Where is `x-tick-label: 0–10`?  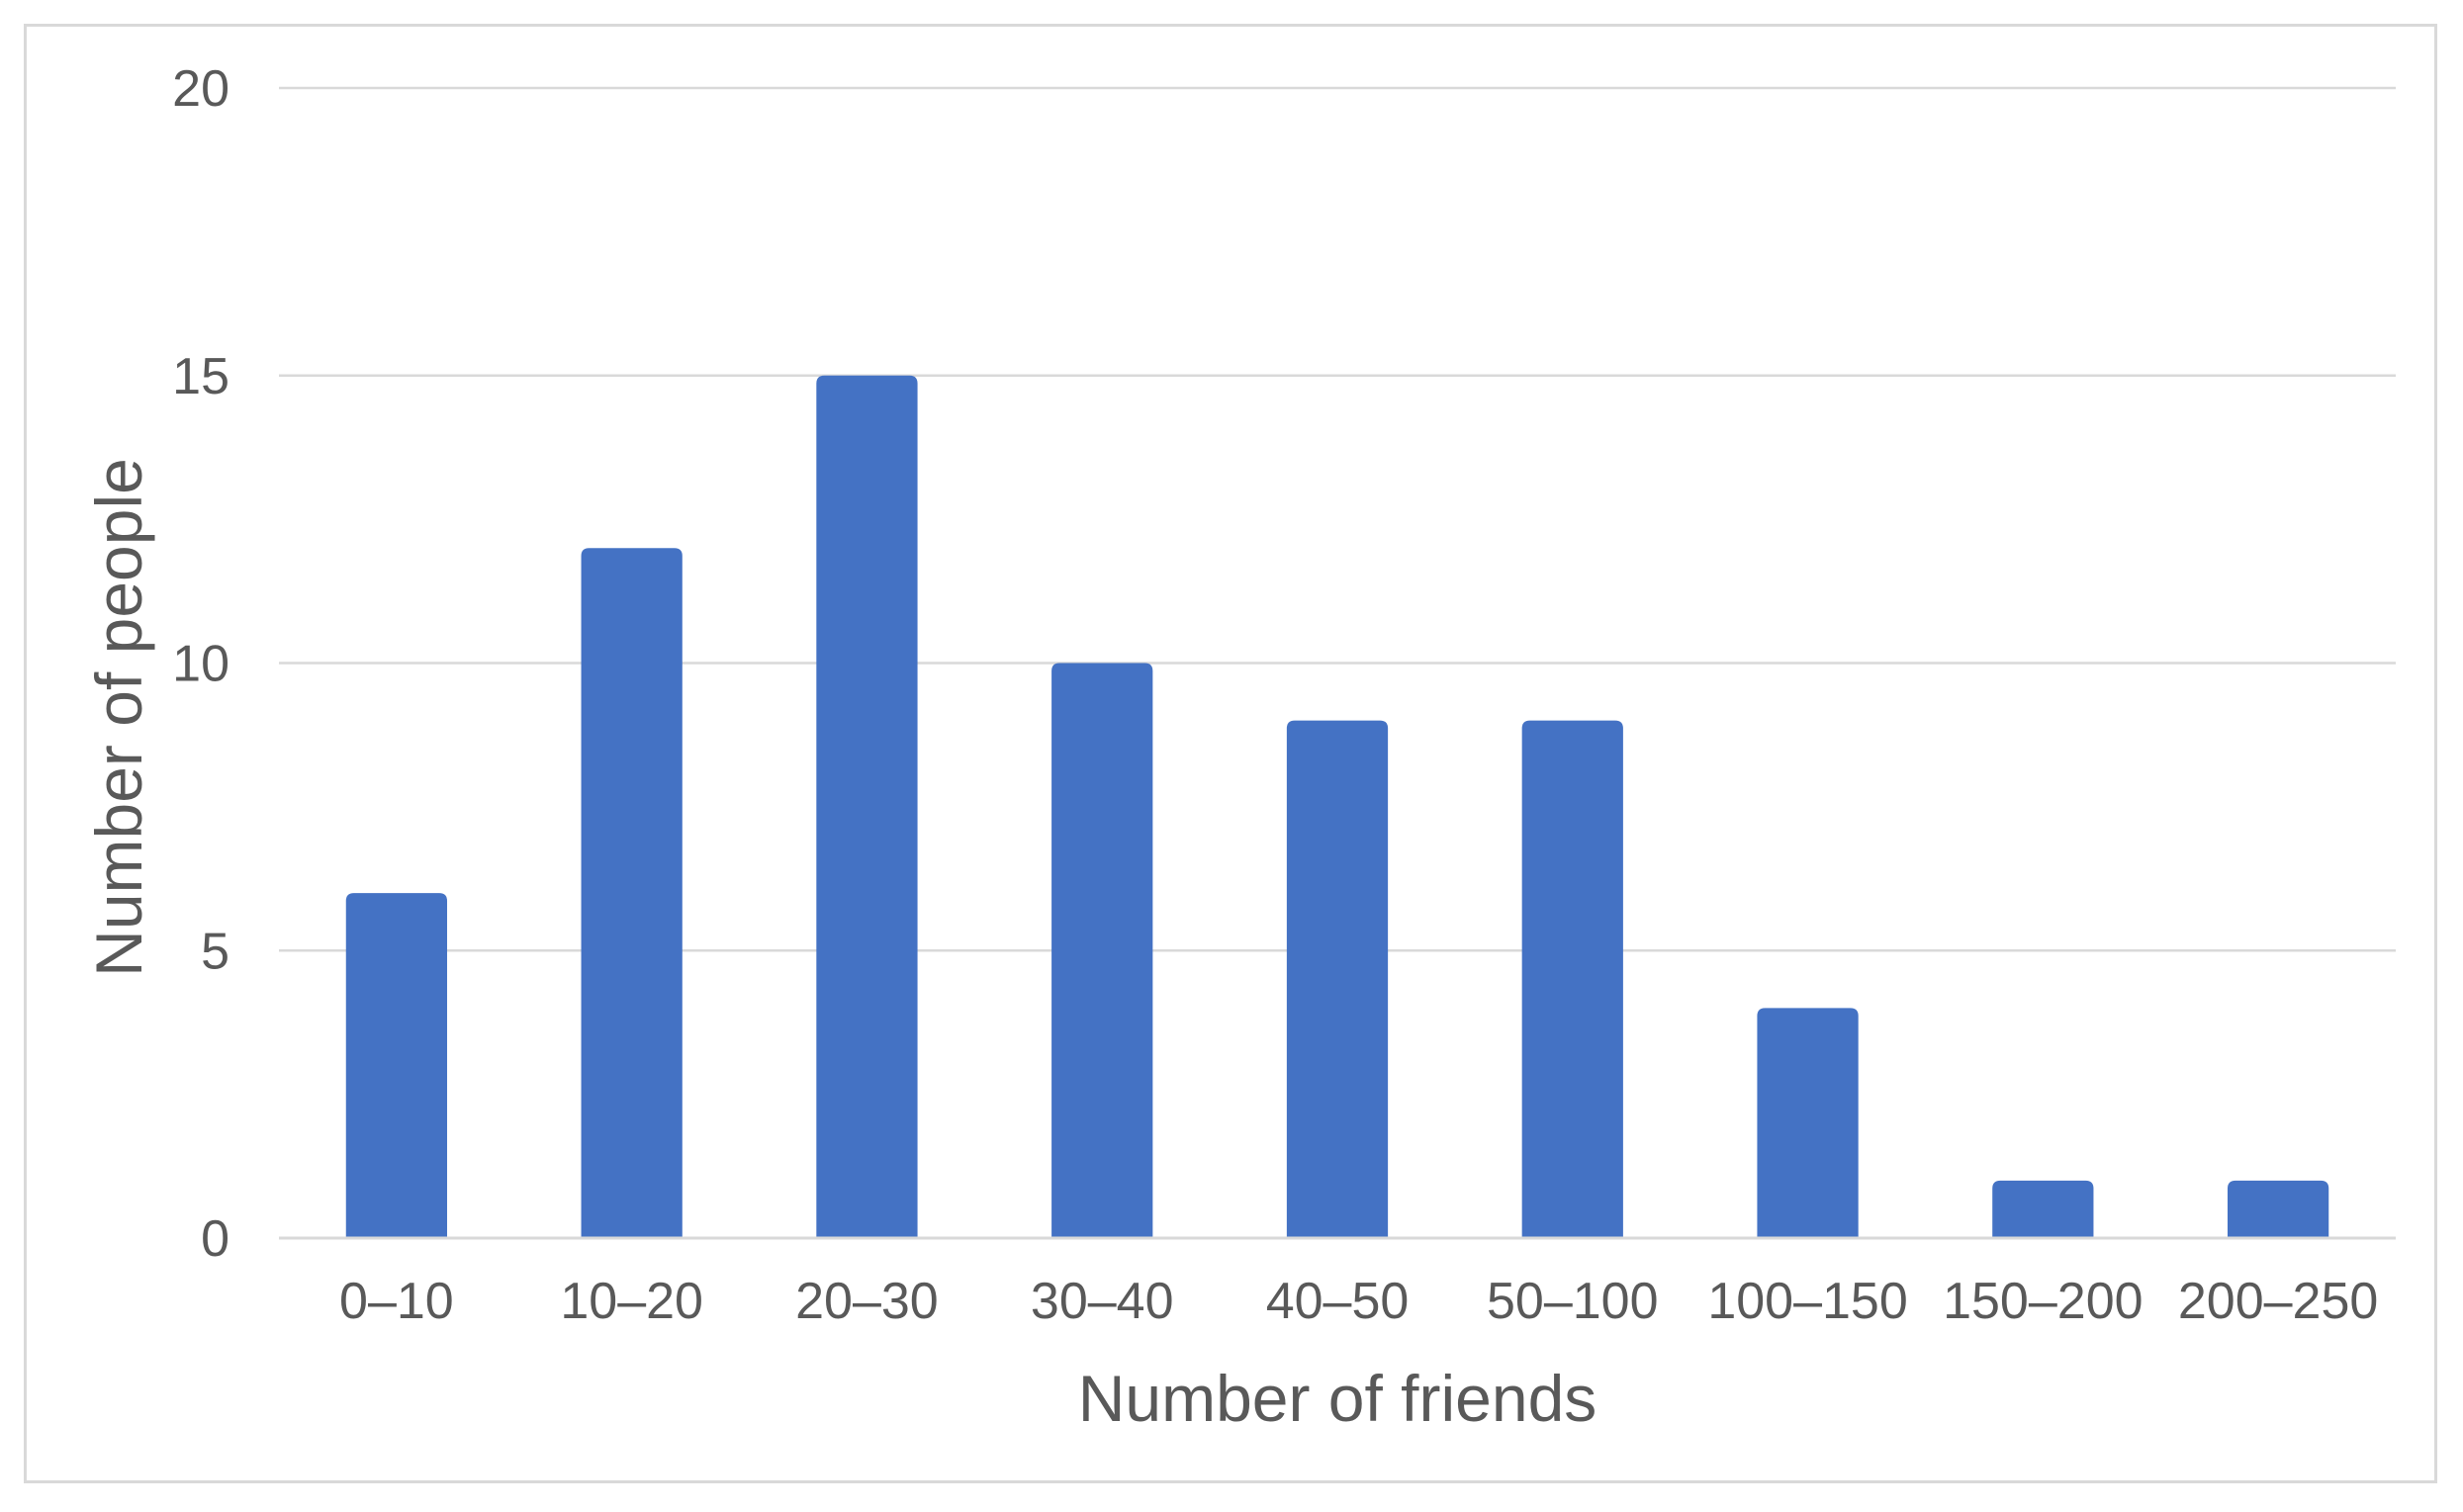
x-tick-label: 0–10 is located at coordinates (397, 1302).